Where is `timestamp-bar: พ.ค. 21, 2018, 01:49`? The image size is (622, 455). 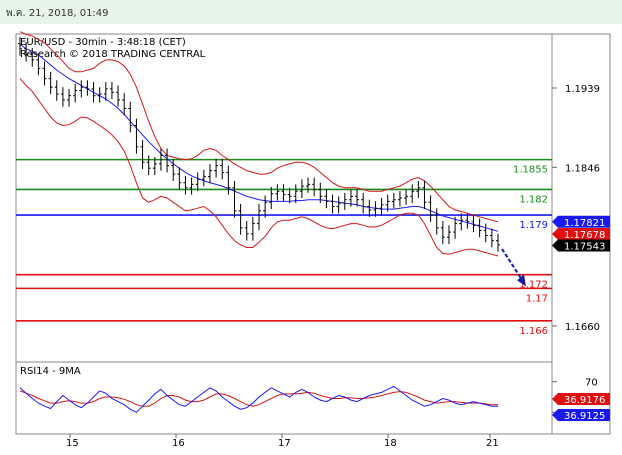
timestamp-bar: พ.ค. 21, 2018, 01:49 is located at coordinates (311, 12).